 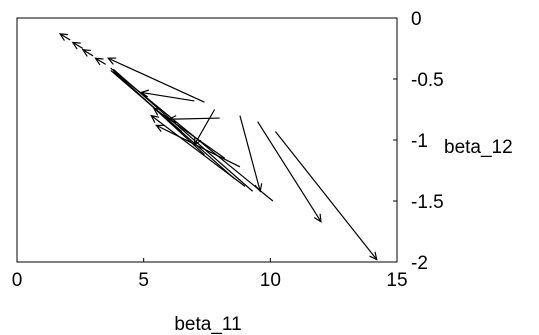 I want to click on x-axis-ticks: 0 5 10 15, so click(x=210, y=274).